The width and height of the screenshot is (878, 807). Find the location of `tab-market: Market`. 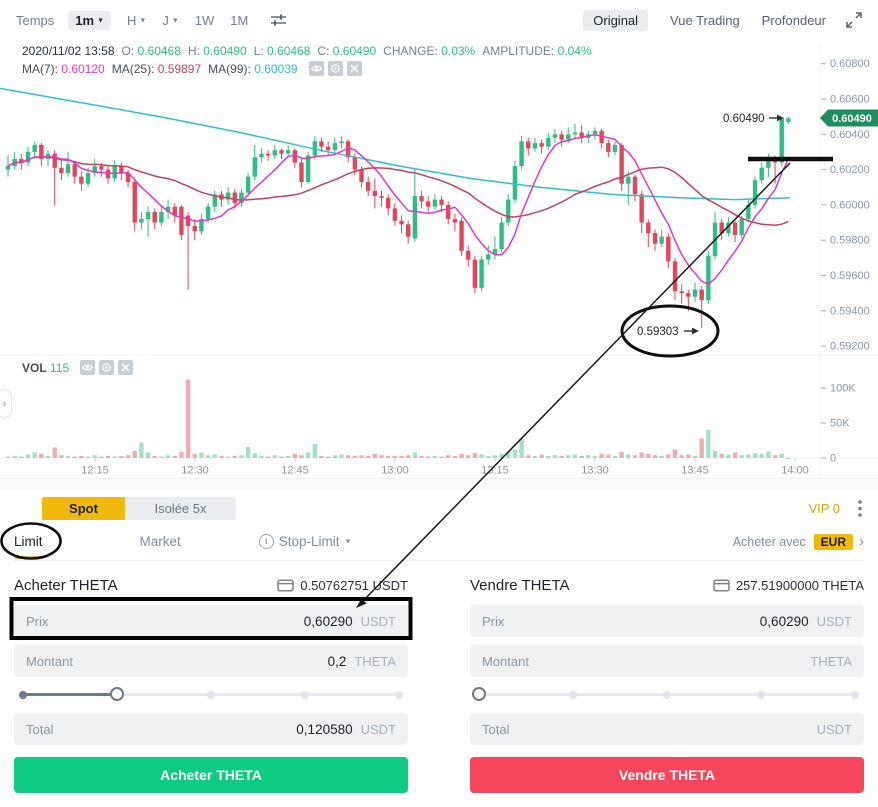

tab-market: Market is located at coordinates (160, 541).